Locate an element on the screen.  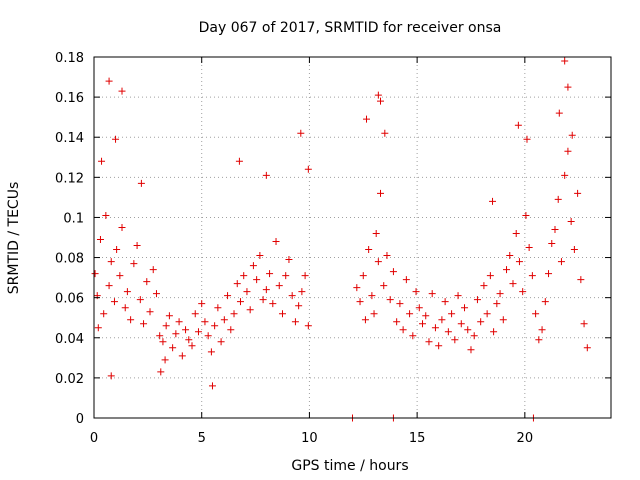
y-tick-label: 0.16 is located at coordinates (69, 98).